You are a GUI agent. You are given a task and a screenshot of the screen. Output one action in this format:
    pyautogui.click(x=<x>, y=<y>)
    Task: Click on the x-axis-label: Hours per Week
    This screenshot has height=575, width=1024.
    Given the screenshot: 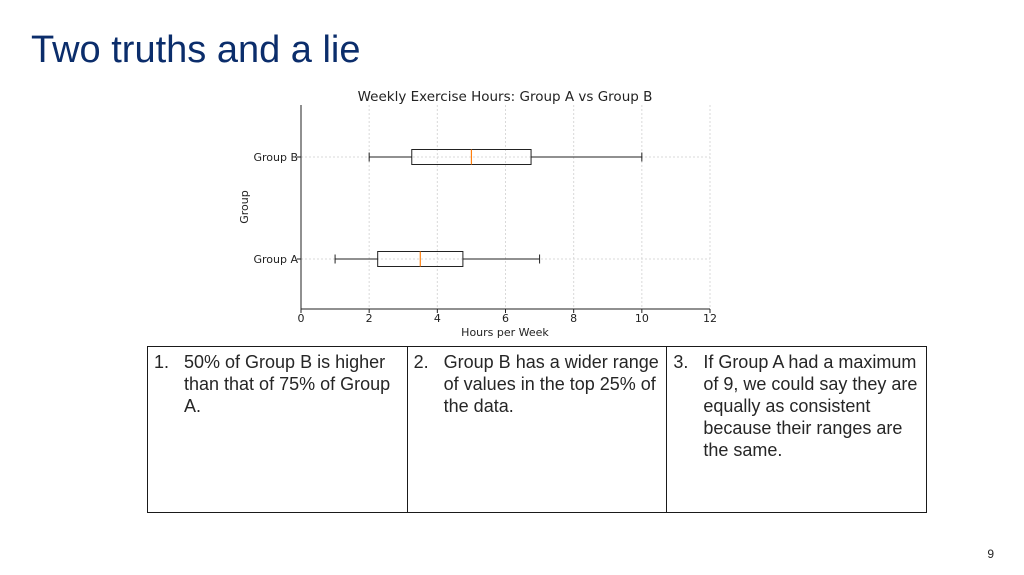 What is the action you would take?
    pyautogui.click(x=505, y=332)
    